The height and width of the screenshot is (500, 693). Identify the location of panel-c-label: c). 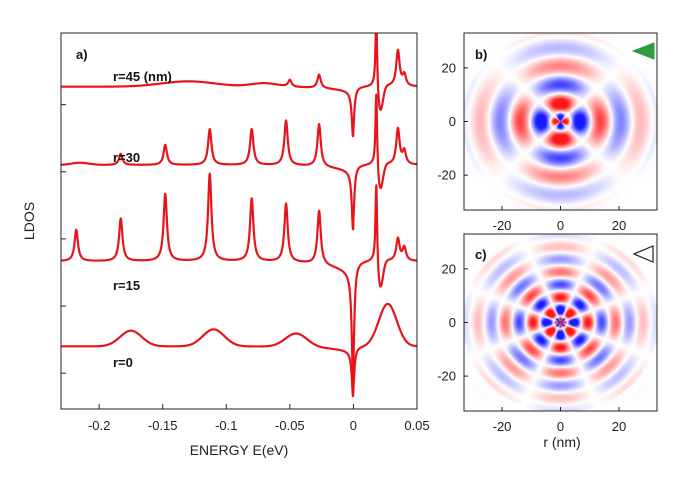
(481, 254).